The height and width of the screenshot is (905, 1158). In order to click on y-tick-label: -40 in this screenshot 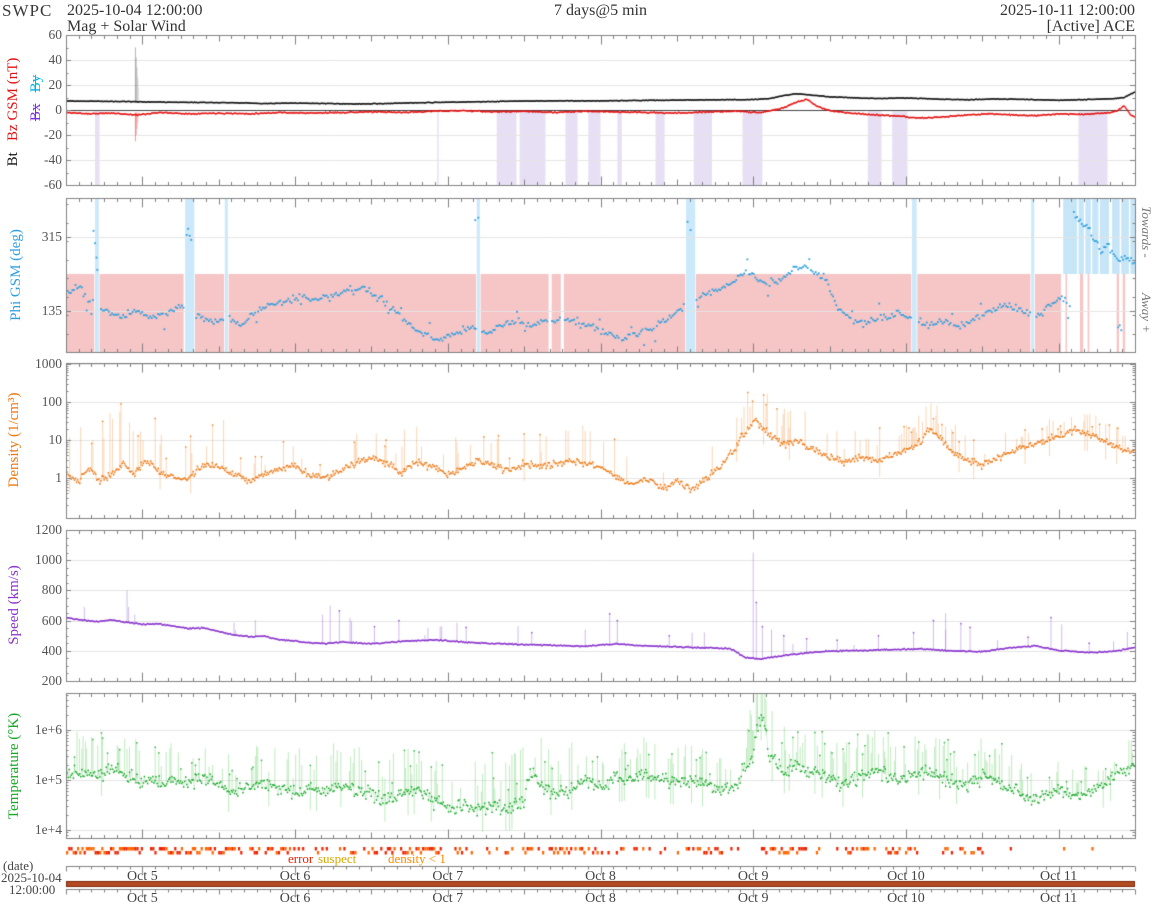, I will do `click(53, 159)`.